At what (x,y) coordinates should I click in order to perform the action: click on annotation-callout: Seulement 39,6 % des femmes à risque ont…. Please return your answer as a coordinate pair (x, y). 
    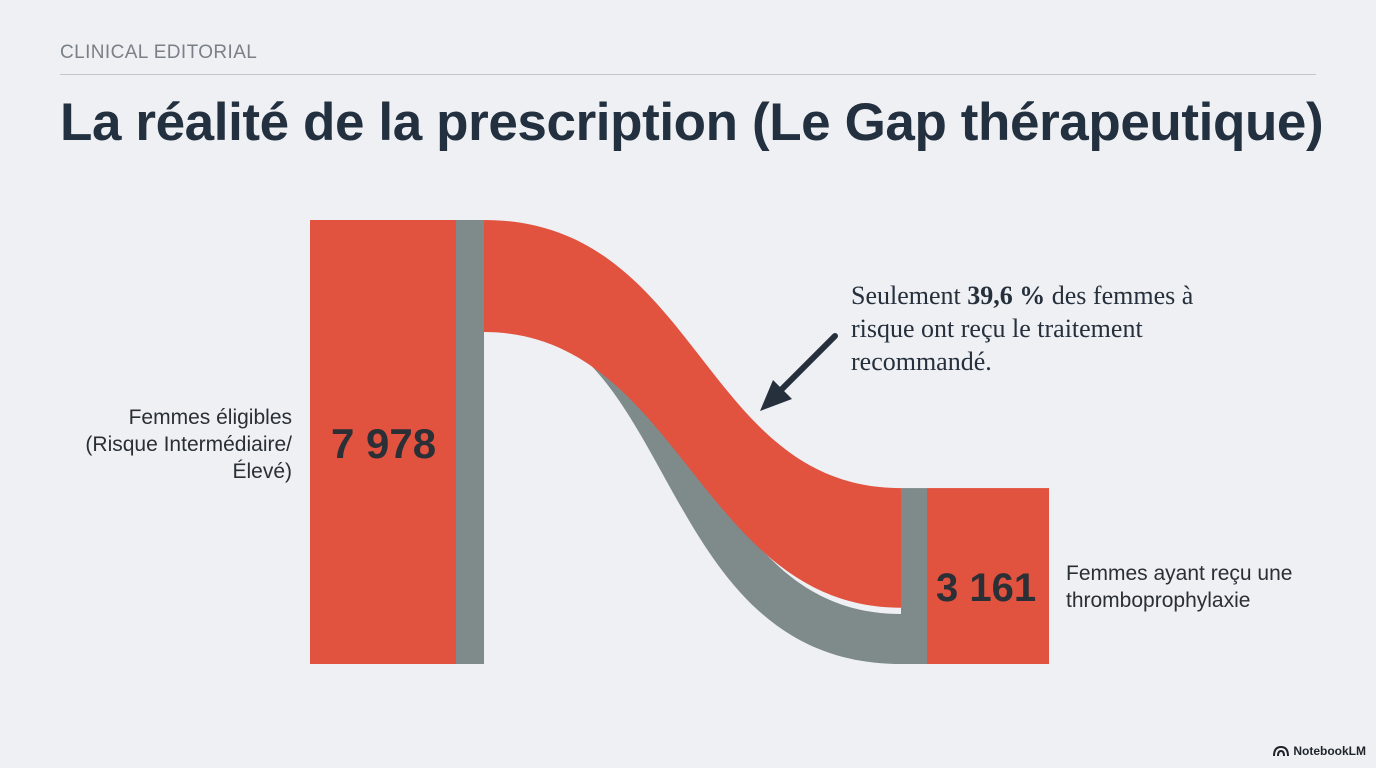
    Looking at the image, I should click on (1041, 328).